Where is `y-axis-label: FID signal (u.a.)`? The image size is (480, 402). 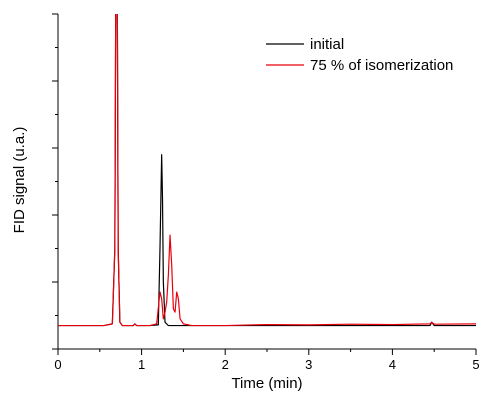
y-axis-label: FID signal (u.a.) is located at coordinates (19, 180).